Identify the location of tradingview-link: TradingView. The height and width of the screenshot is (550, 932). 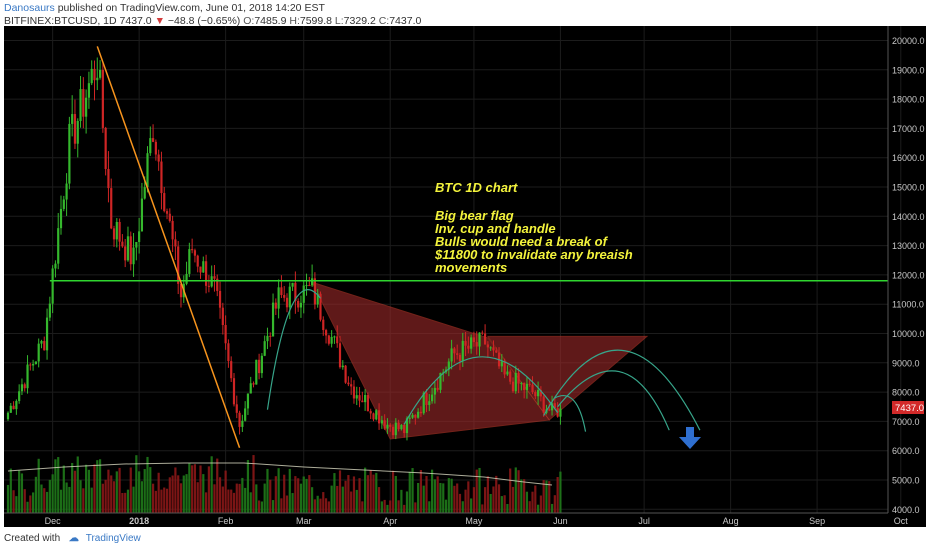
(113, 538).